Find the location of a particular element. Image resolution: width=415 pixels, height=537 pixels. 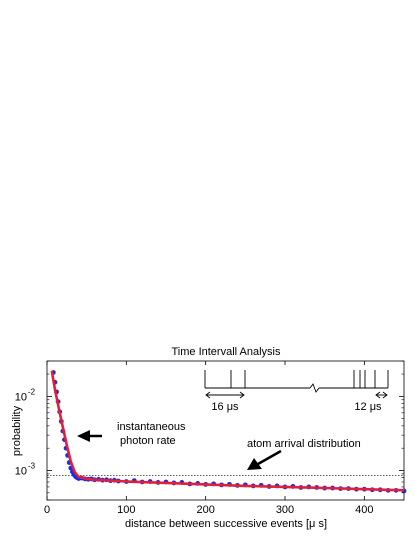

inset-interval-left-tip-b is located at coordinates (242, 395).